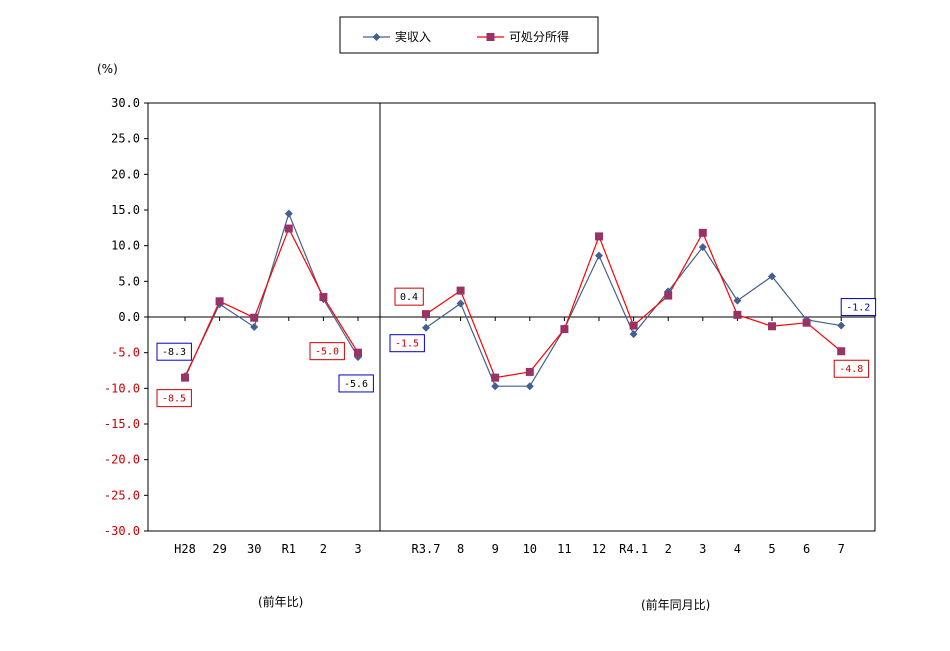 The height and width of the screenshot is (651, 950). Describe the element at coordinates (771, 549) in the screenshot. I see `x-tick-label: 5` at that location.